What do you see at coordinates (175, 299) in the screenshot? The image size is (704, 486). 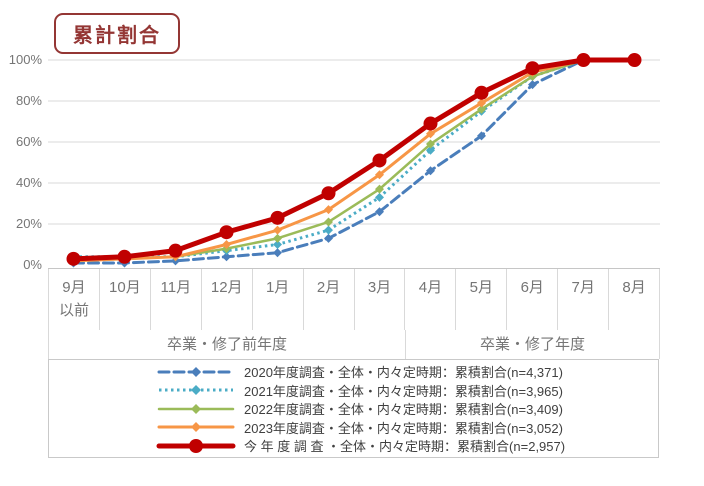 I see `month-label-2: 11月` at bounding box center [175, 299].